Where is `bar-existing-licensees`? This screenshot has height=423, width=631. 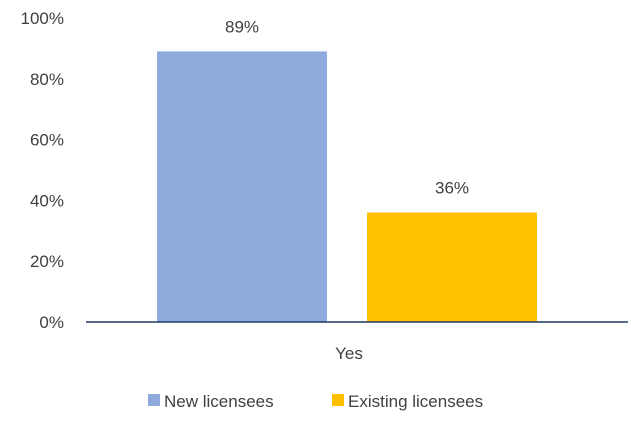
bar-existing-licensees is located at coordinates (452, 267).